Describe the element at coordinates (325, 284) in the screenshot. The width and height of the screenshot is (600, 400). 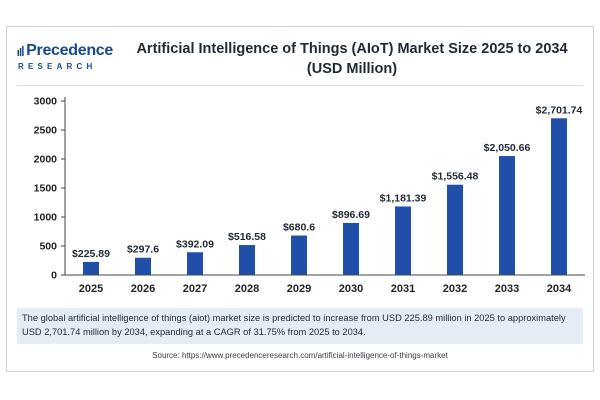
I see `x-axis: 2025 2026 2027 2028 2029 2030 2031 2032 2033 2034` at that location.